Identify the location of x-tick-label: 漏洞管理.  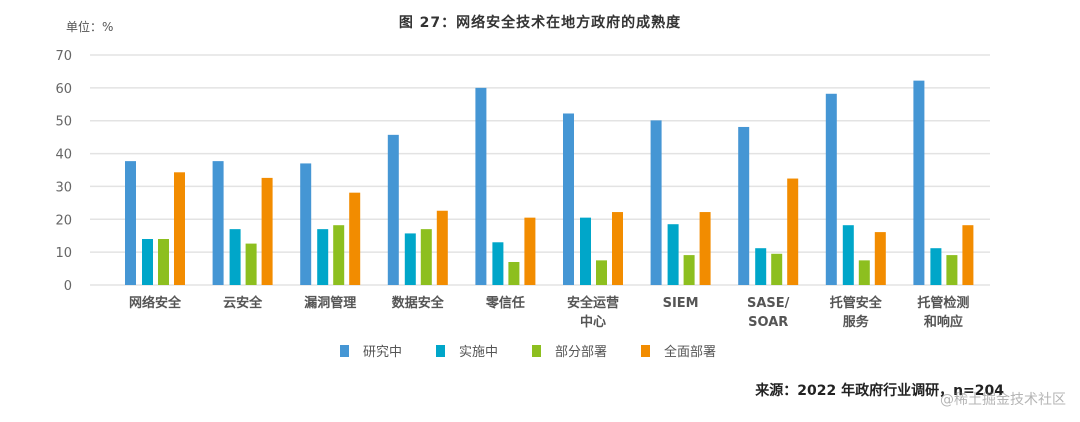
(330, 303).